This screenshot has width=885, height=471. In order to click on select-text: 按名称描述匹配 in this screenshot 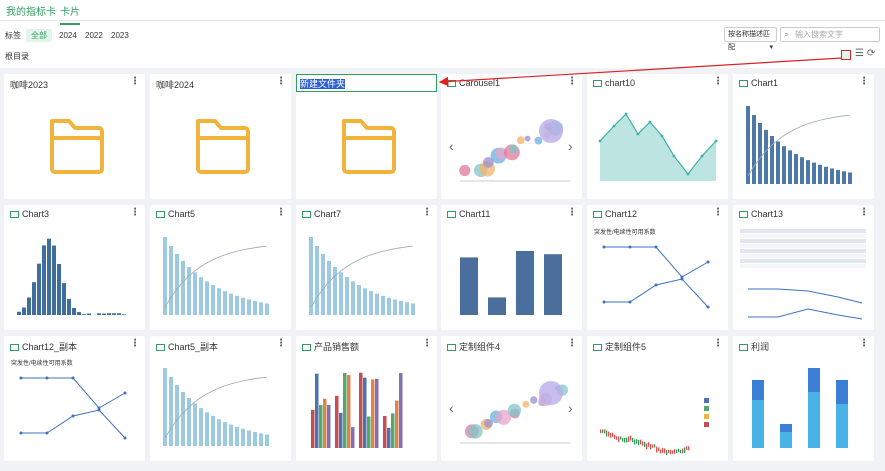, I will do `click(749, 41)`.